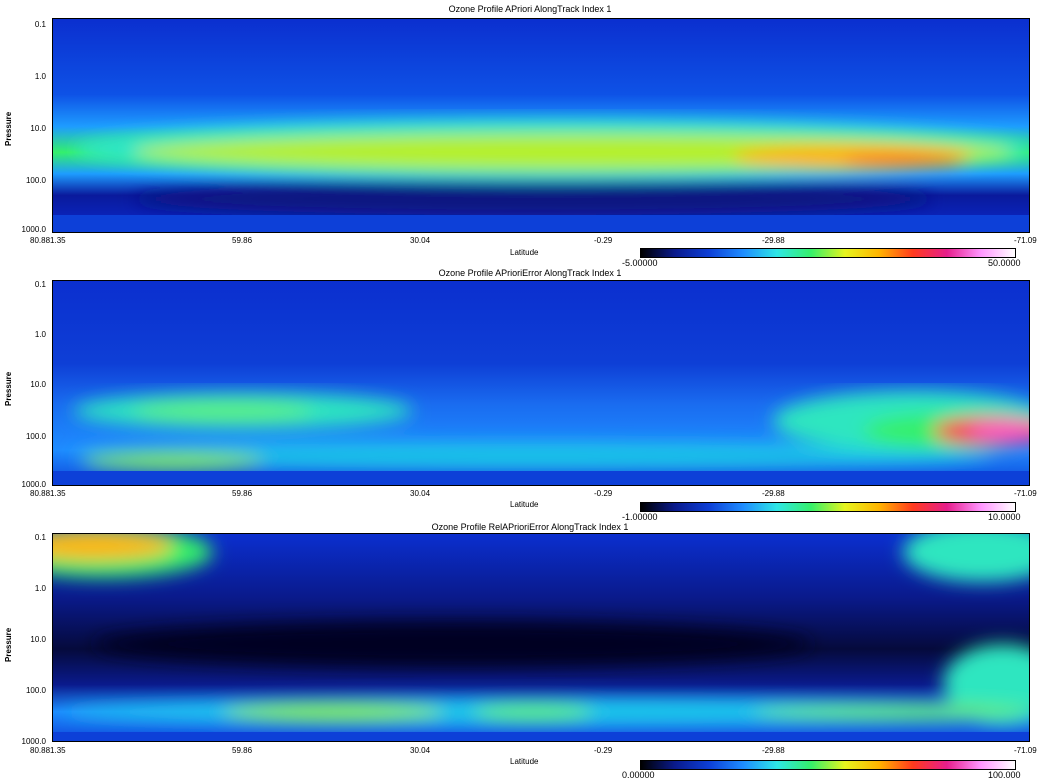 This screenshot has height=783, width=1050. Describe the element at coordinates (640, 517) in the screenshot. I see `colorbar-min-label: -1.00000` at that location.